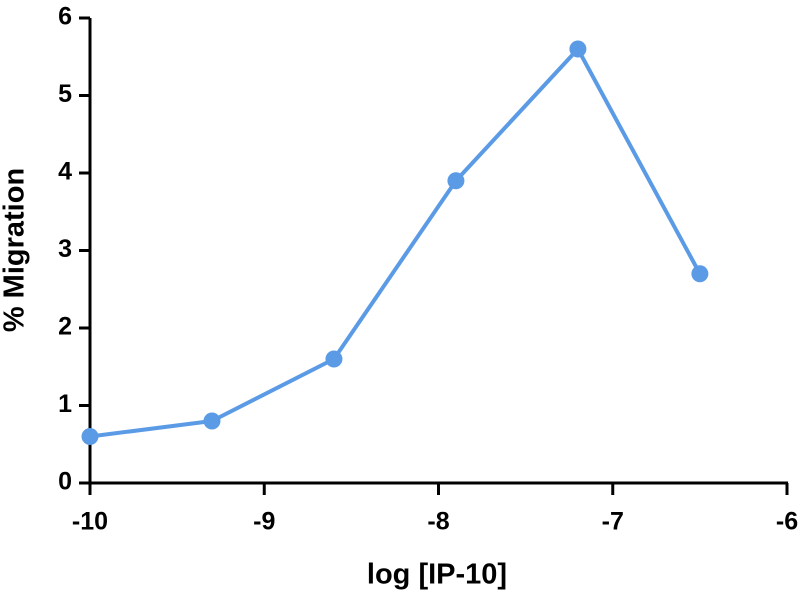 This screenshot has height=600, width=800. What do you see at coordinates (65, 249) in the screenshot?
I see `y-tick-label: 3` at bounding box center [65, 249].